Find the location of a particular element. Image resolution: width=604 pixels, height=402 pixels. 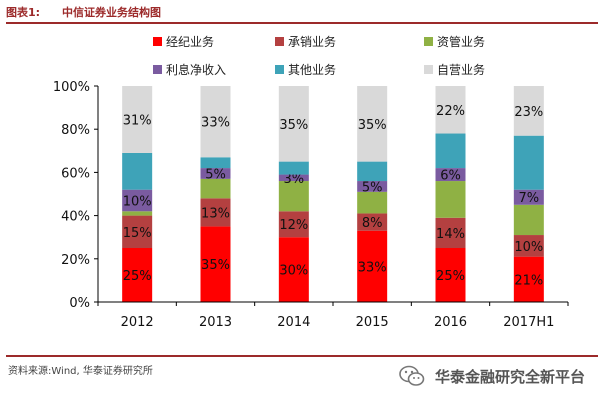

data-label-2017H1-2: 10% is located at coordinates (528, 247).